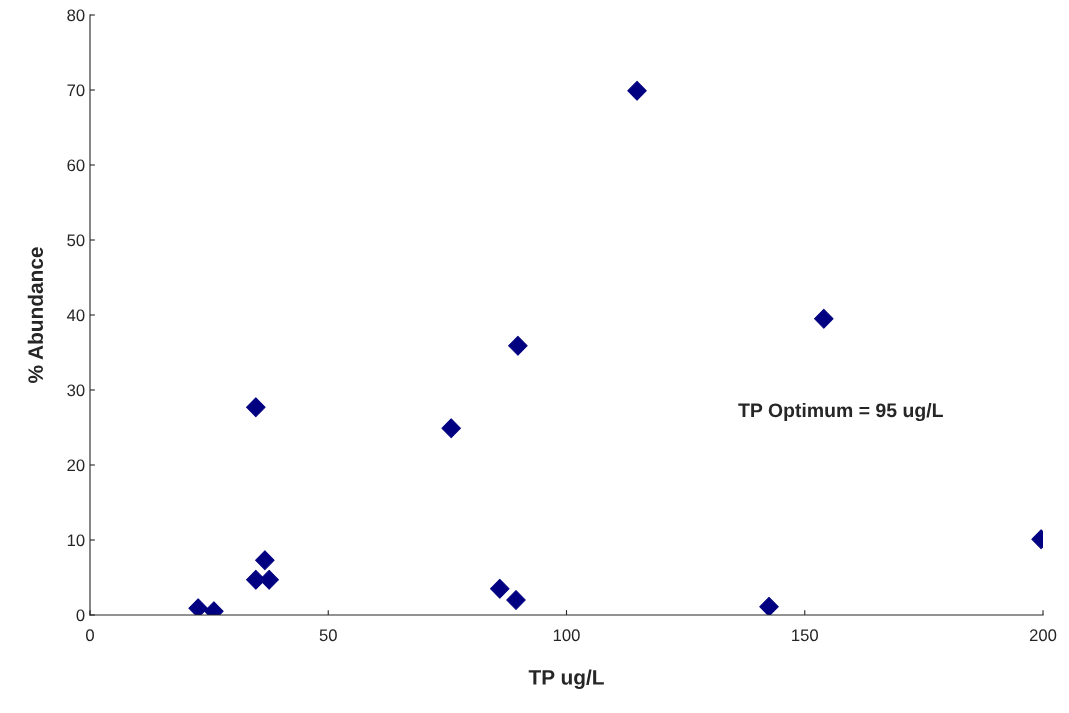  What do you see at coordinates (76, 540) in the screenshot?
I see `y-tick-label: 10` at bounding box center [76, 540].